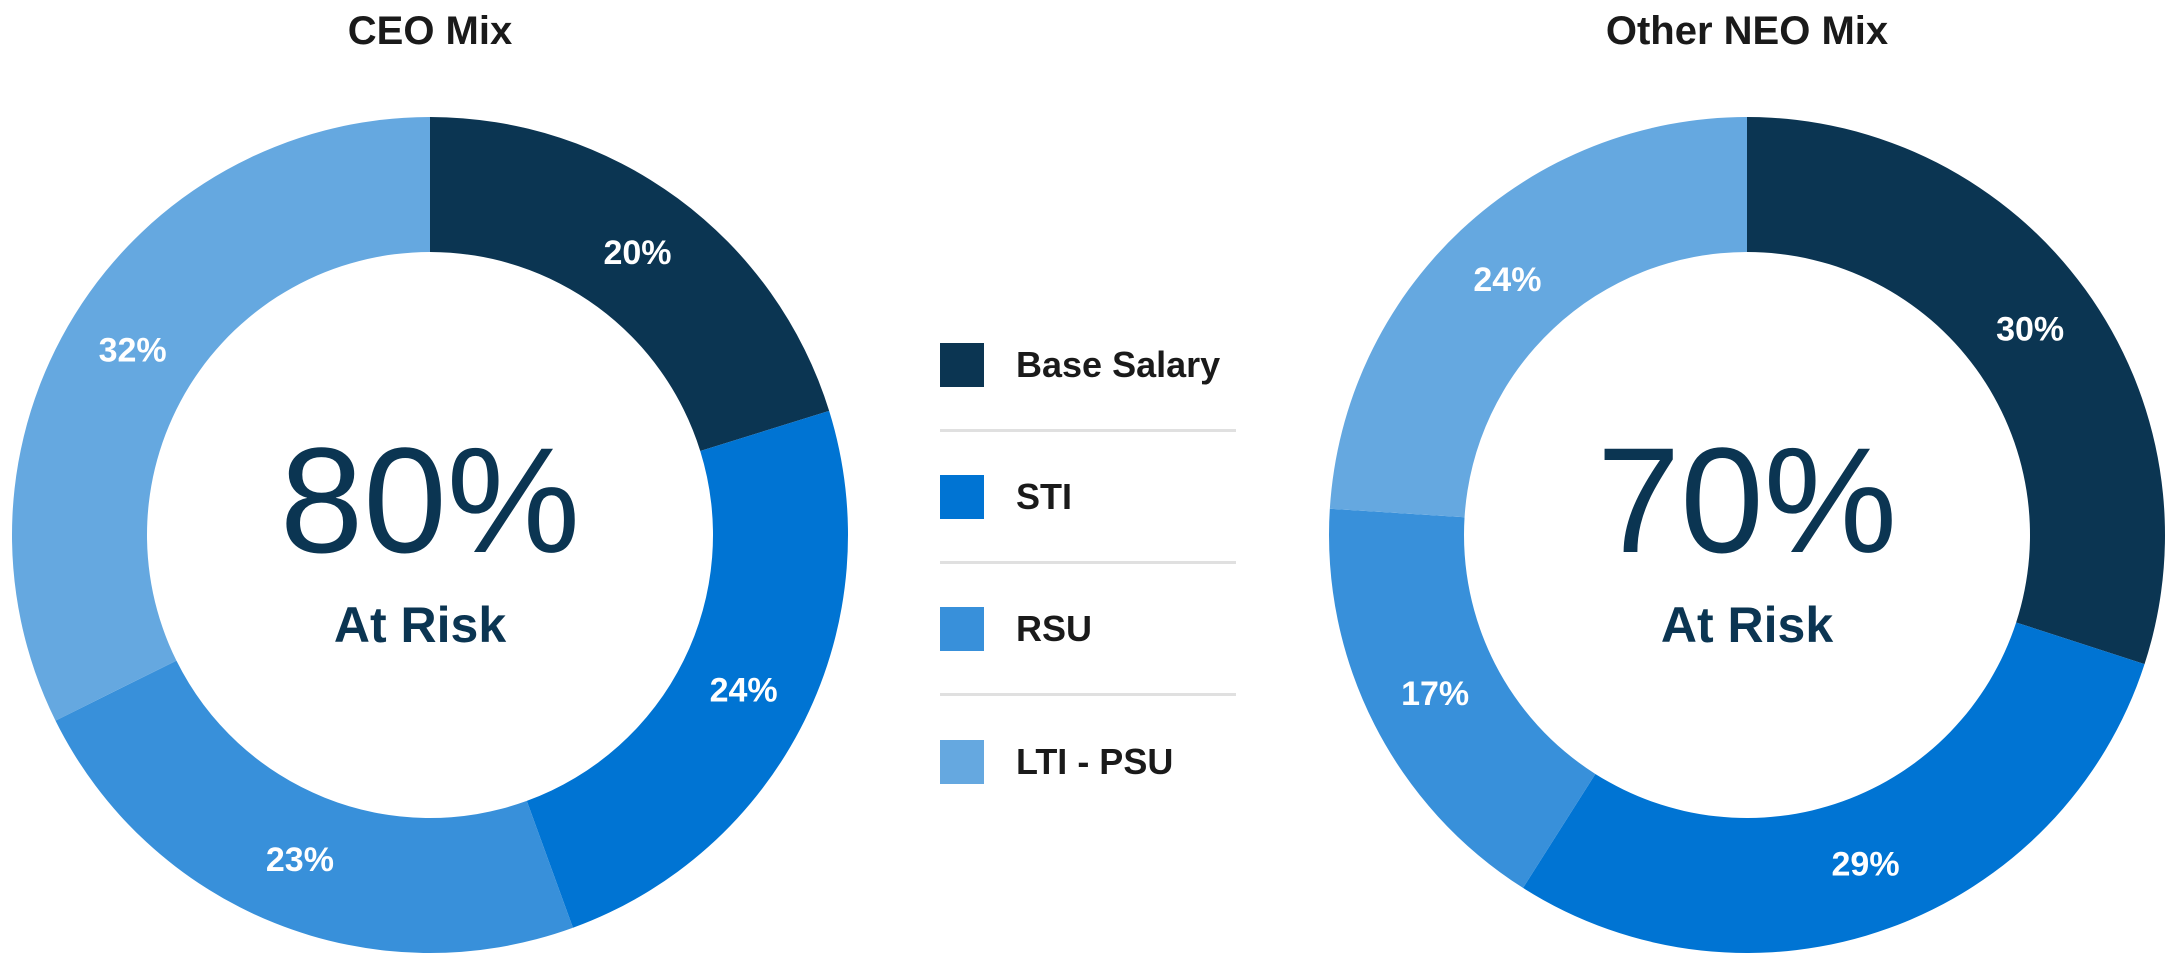  Describe the element at coordinates (430, 500) in the screenshot. I see `center-value: 80%` at that location.